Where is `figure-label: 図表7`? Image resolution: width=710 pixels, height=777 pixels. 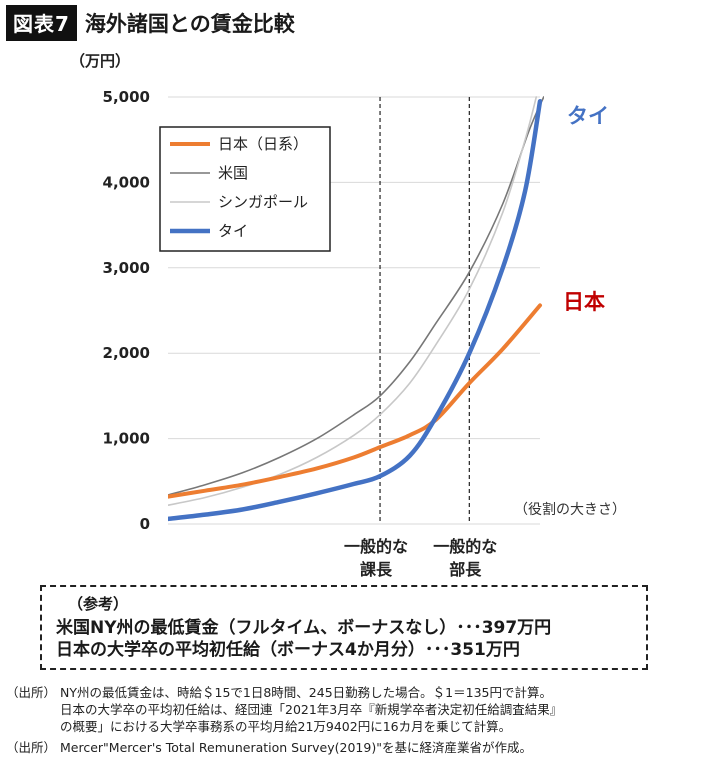 figure-label: 図表7 is located at coordinates (41, 23).